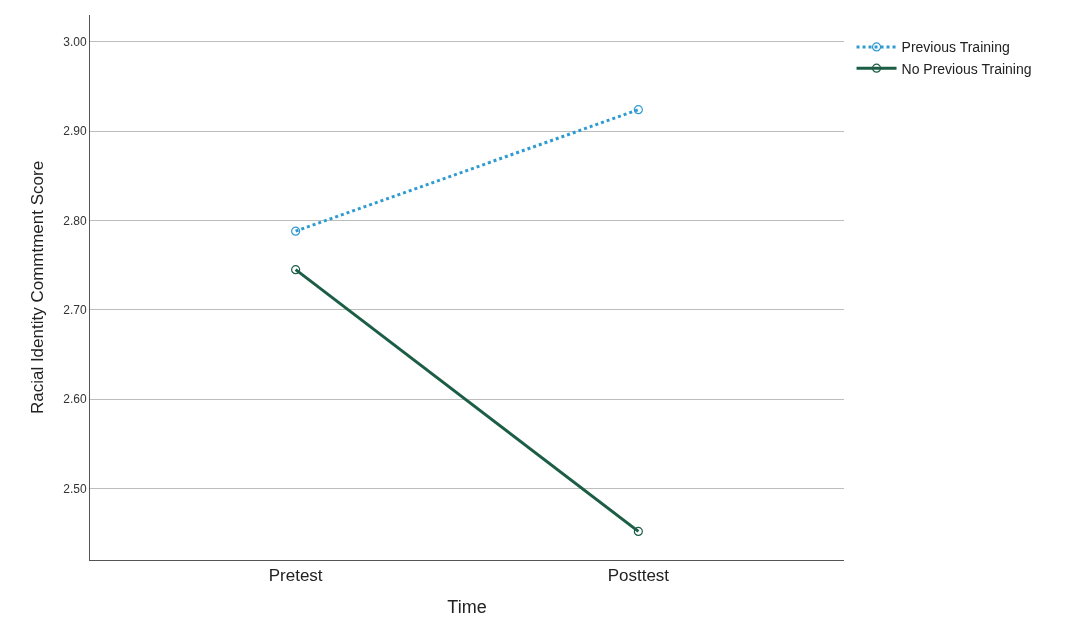 Image resolution: width=1069 pixels, height=635 pixels. I want to click on x-tick-label: Pretest, so click(295, 576).